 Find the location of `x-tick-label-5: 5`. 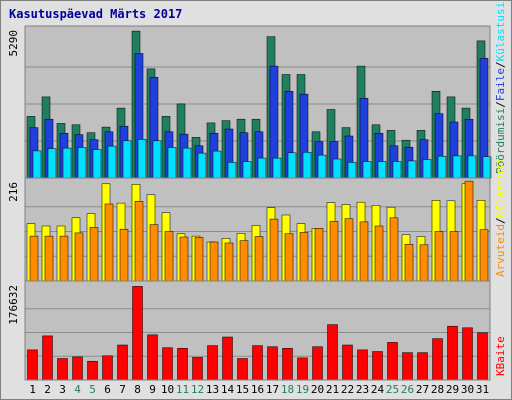

x-tick-label-5: 5 is located at coordinates (92, 389).